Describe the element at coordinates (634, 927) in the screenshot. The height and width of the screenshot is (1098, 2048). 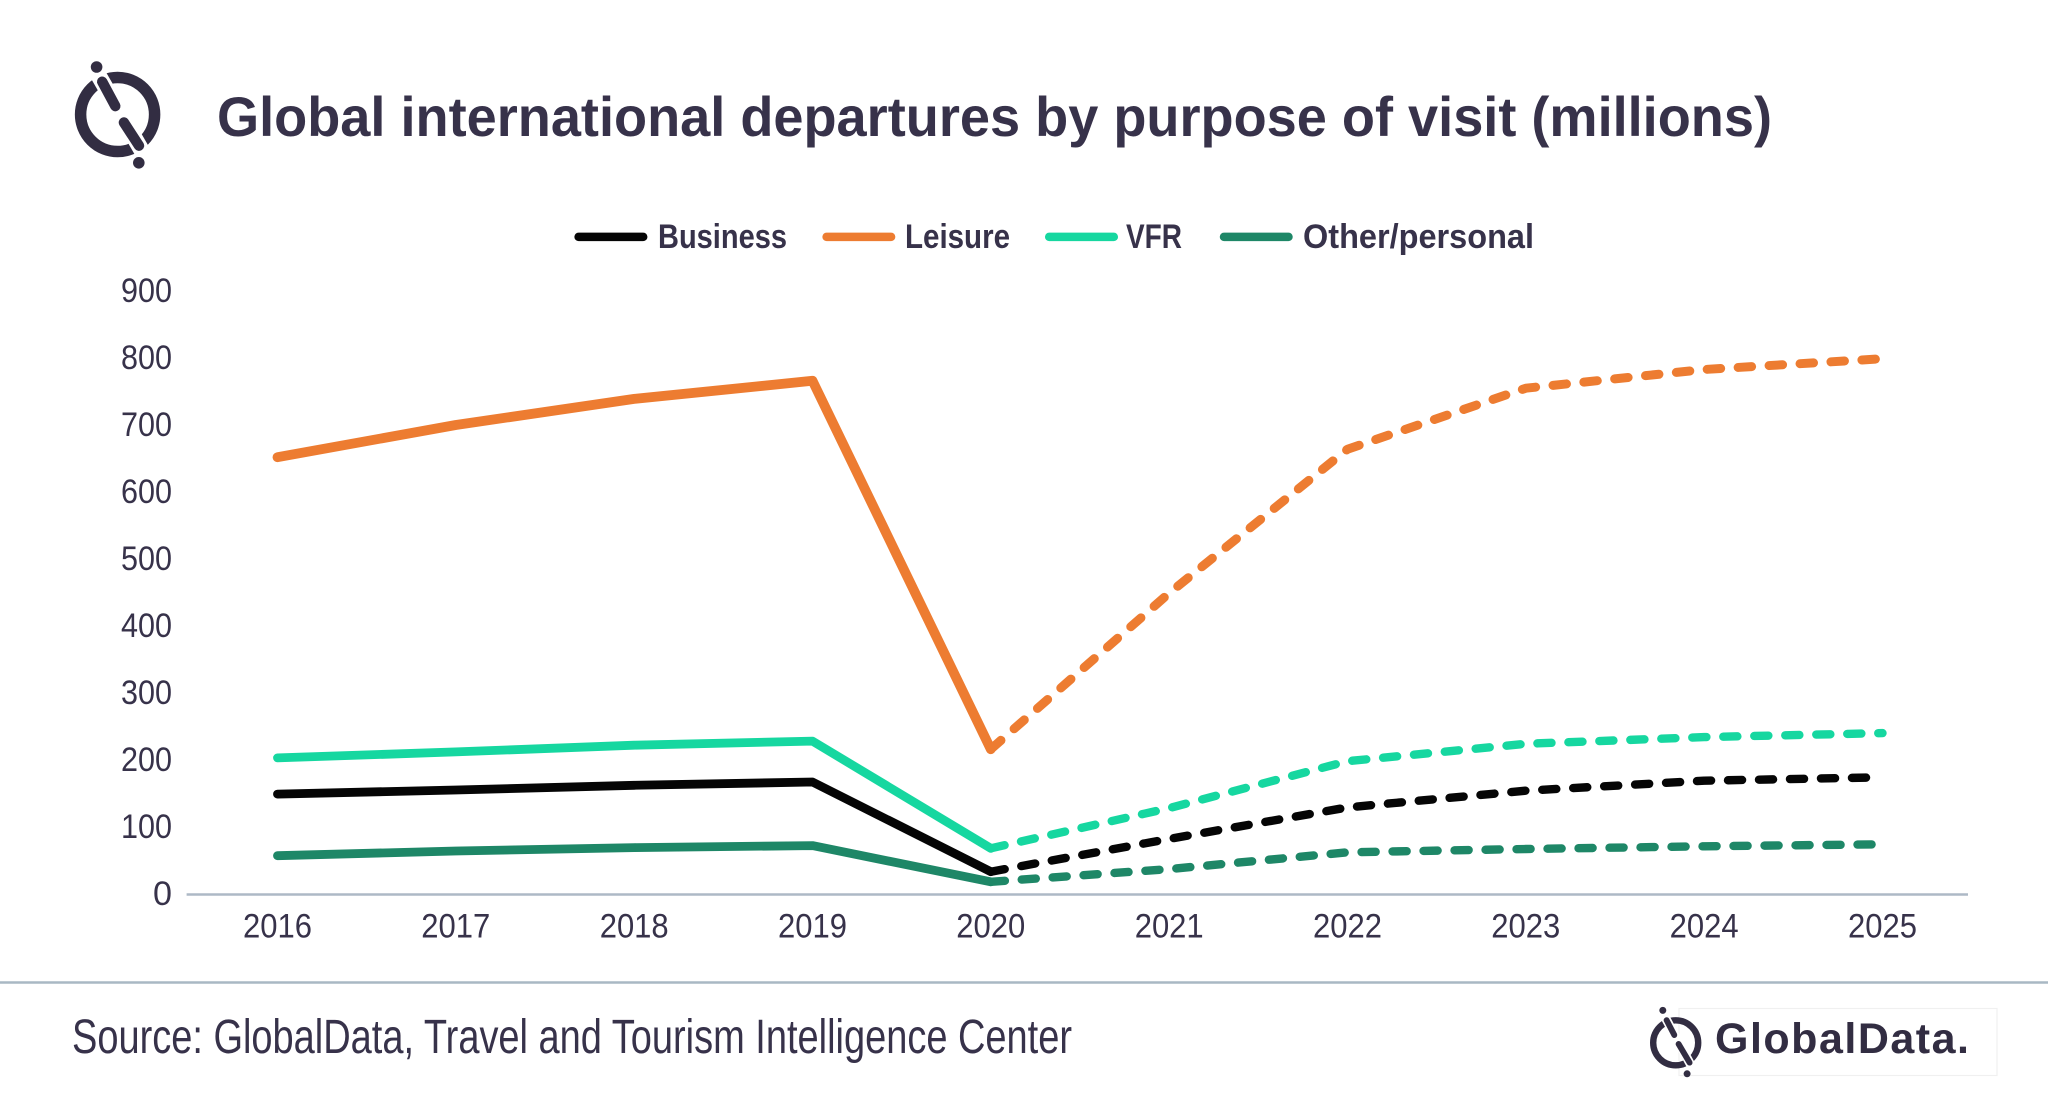
I see `svg-text: 2018` at that location.